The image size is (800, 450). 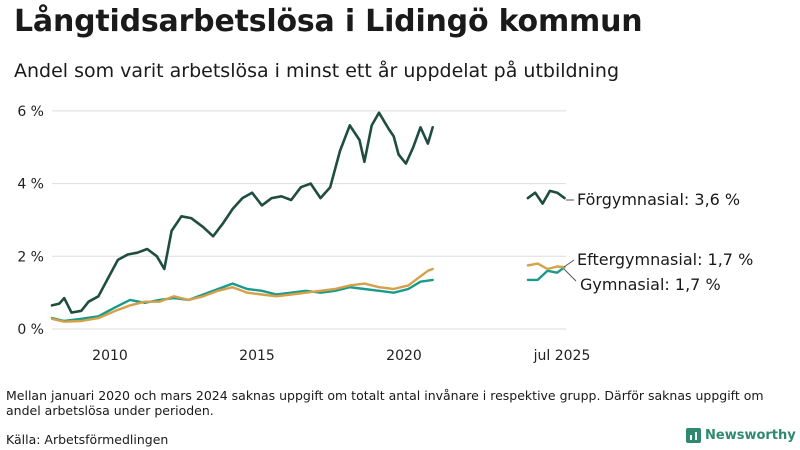 I want to click on eftergymnasial-label-connector, so click(x=569, y=263).